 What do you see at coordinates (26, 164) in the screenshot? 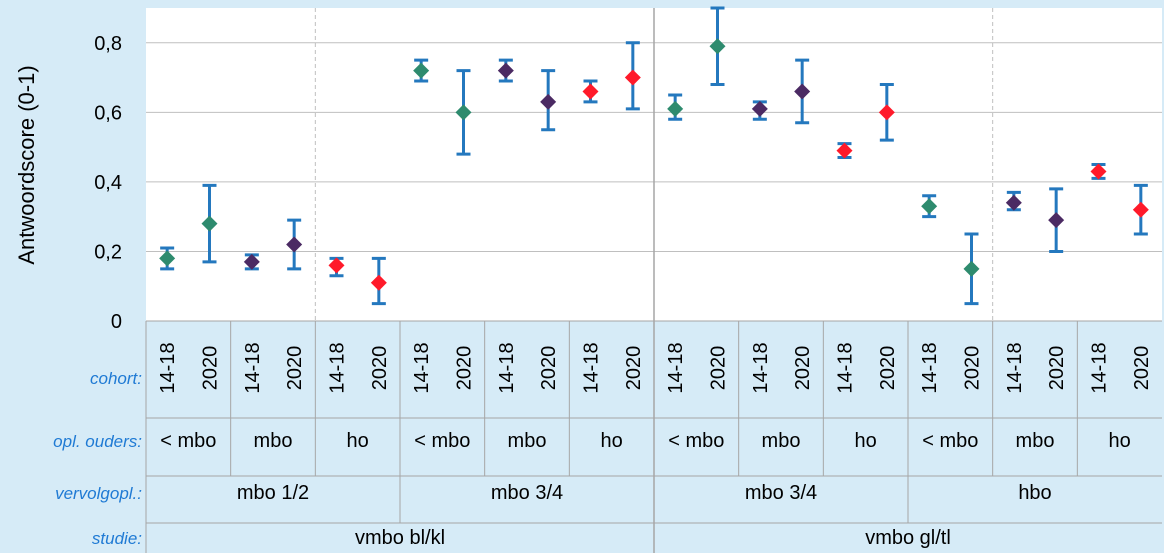
I see `y-axis-title: Antwoordscore (0-1)` at bounding box center [26, 164].